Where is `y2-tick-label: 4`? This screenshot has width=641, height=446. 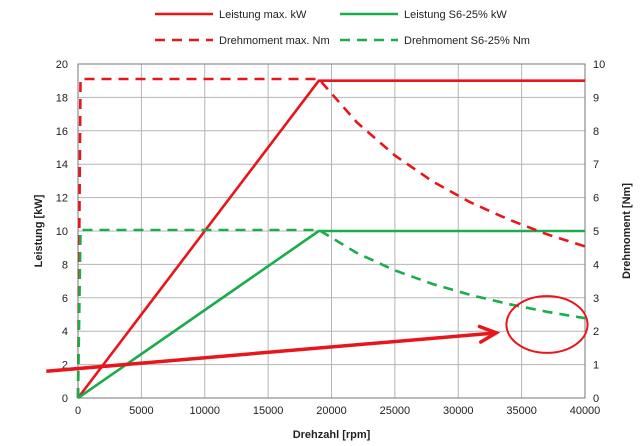 y2-tick-label: 4 is located at coordinates (596, 265).